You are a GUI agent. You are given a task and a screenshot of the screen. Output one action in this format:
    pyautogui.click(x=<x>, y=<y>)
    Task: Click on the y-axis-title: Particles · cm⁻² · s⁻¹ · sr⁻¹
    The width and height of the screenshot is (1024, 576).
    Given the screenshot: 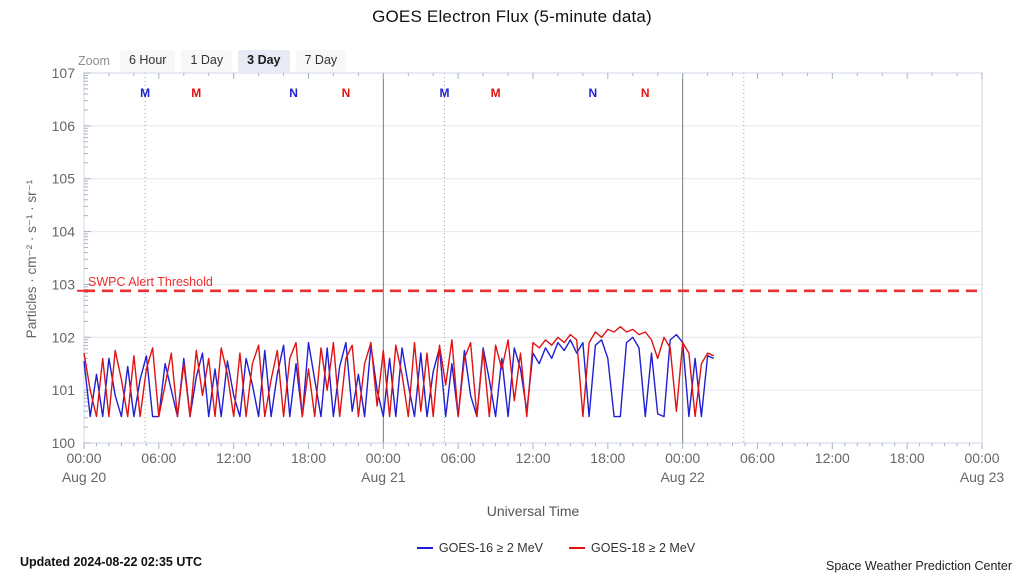 What is the action you would take?
    pyautogui.click(x=31, y=259)
    